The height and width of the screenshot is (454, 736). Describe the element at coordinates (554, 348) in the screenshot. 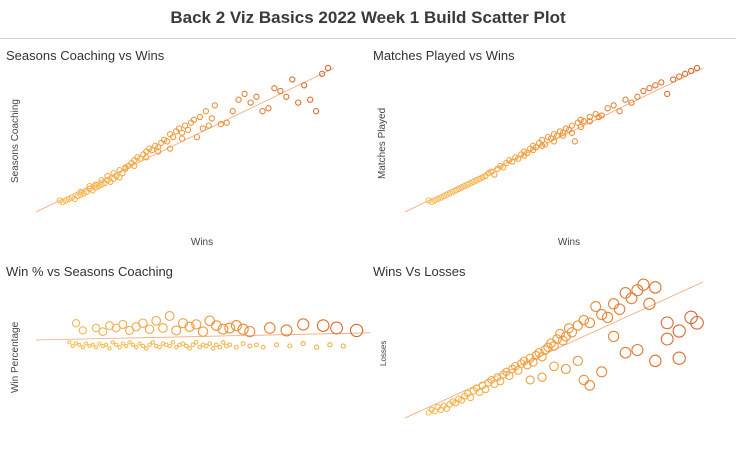

I see `chart-4-marks` at that location.